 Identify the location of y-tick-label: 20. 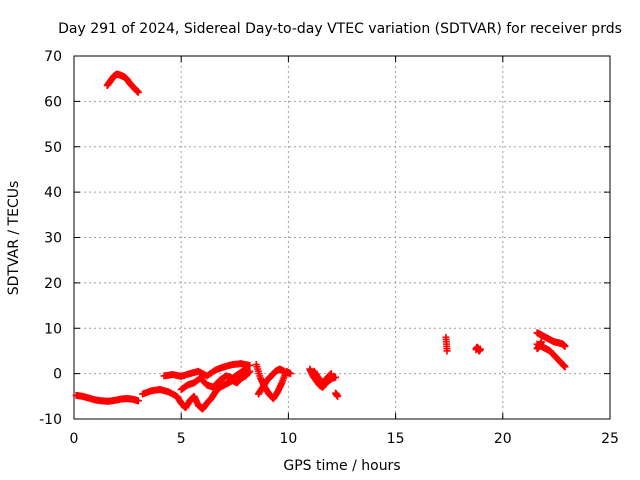
(53, 284).